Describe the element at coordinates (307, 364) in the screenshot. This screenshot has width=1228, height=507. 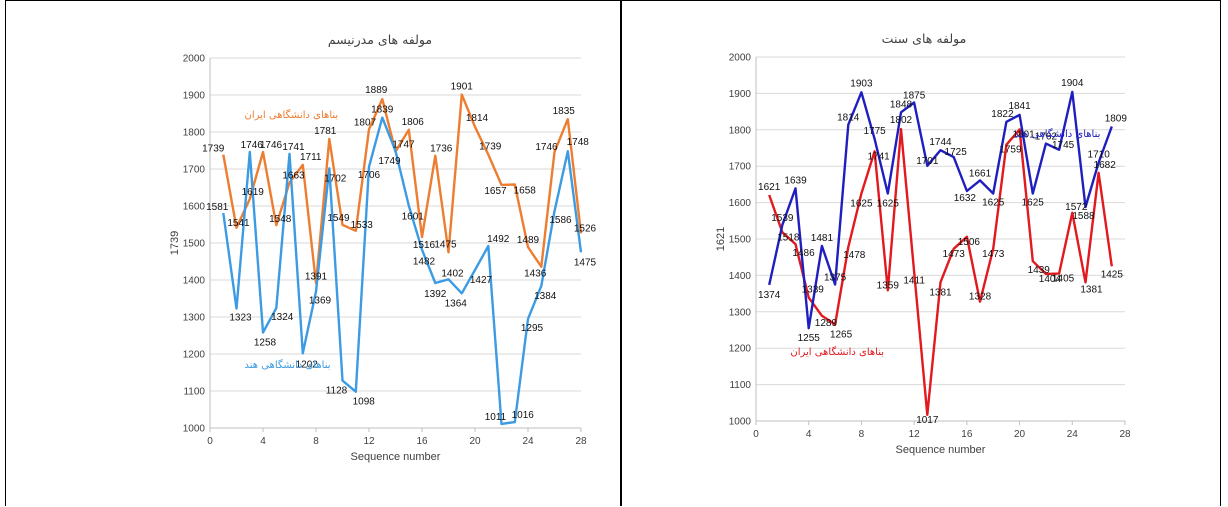
I see `data-label-1: 1202` at that location.